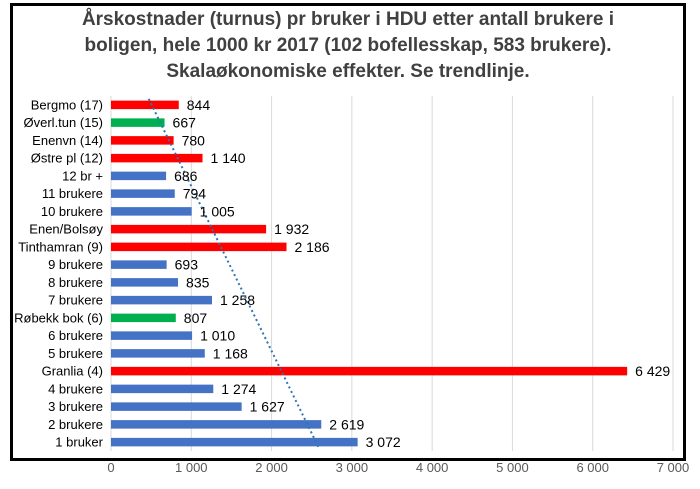 The image size is (700, 489). Describe the element at coordinates (346, 424) in the screenshot. I see `value-label-18: 2 619` at that location.